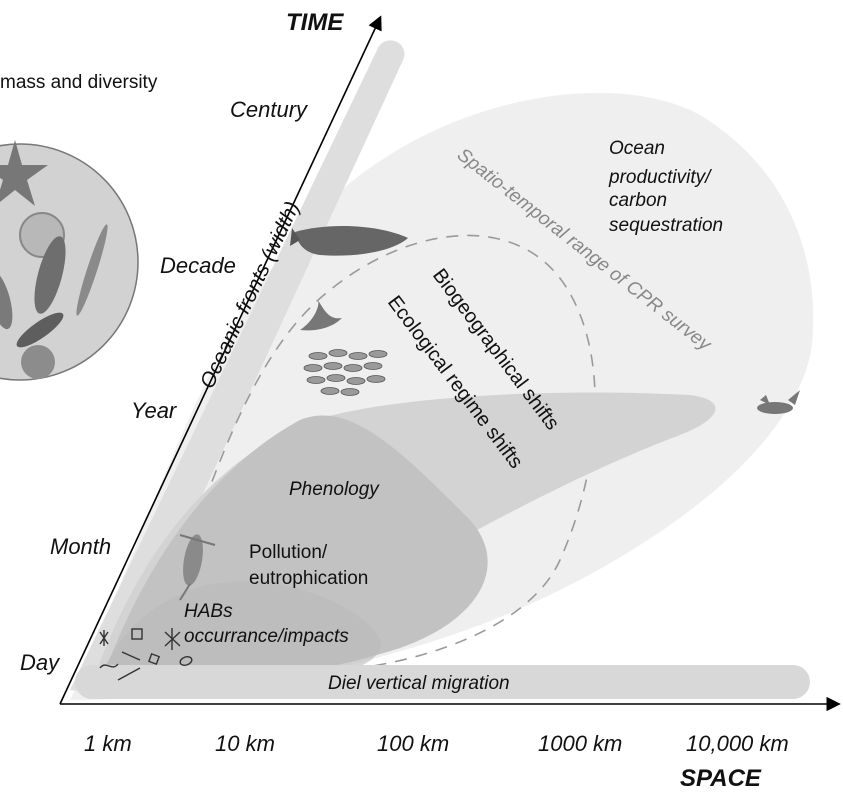 This screenshot has height=795, width=843. I want to click on diel-migration-bar, so click(442, 682).